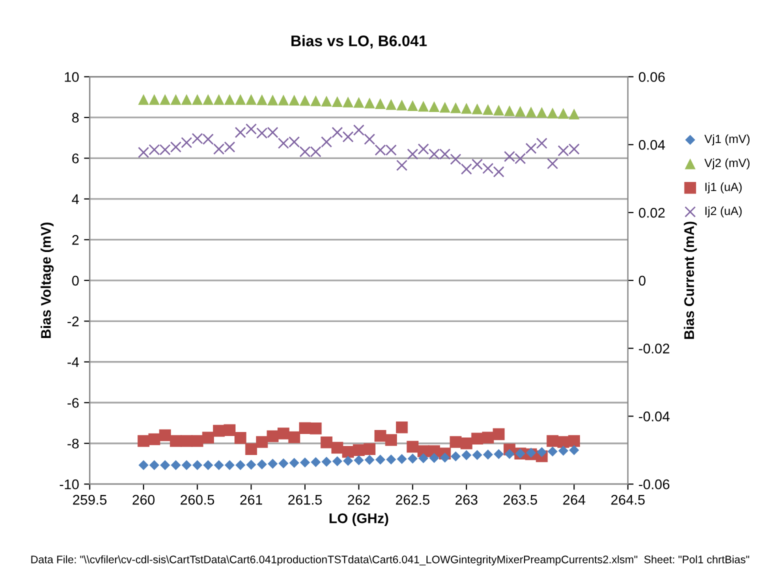 The height and width of the screenshot is (577, 780). Describe the element at coordinates (71, 77) in the screenshot. I see `y-tick-label: 10` at that location.